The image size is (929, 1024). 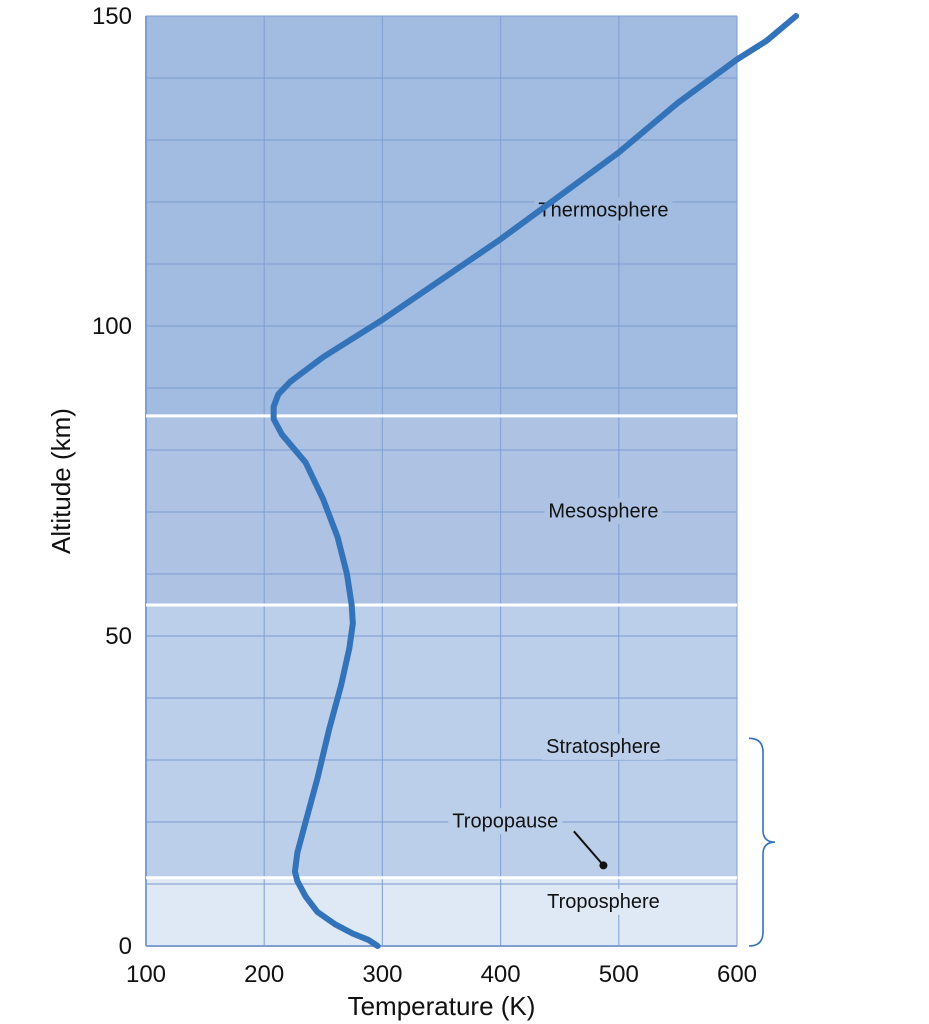 What do you see at coordinates (146, 974) in the screenshot?
I see `x-tick-label: 100` at bounding box center [146, 974].